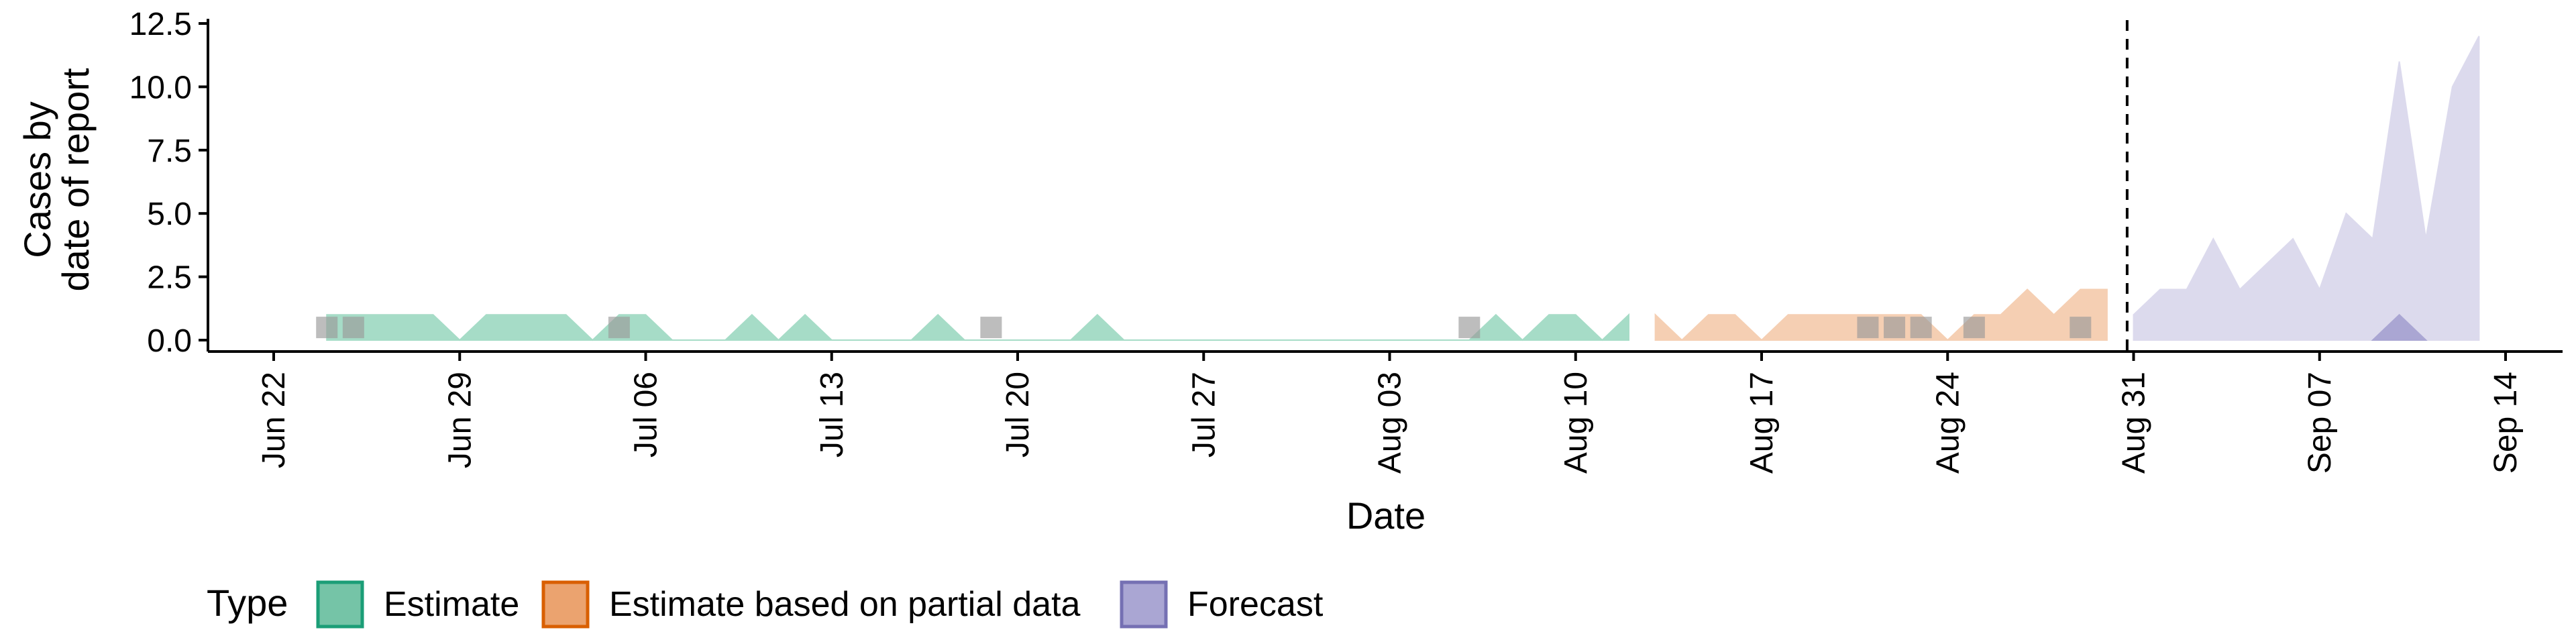 This screenshot has height=644, width=2576. What do you see at coordinates (37, 179) in the screenshot?
I see `y-axis-label-line-1: Cases by` at bounding box center [37, 179].